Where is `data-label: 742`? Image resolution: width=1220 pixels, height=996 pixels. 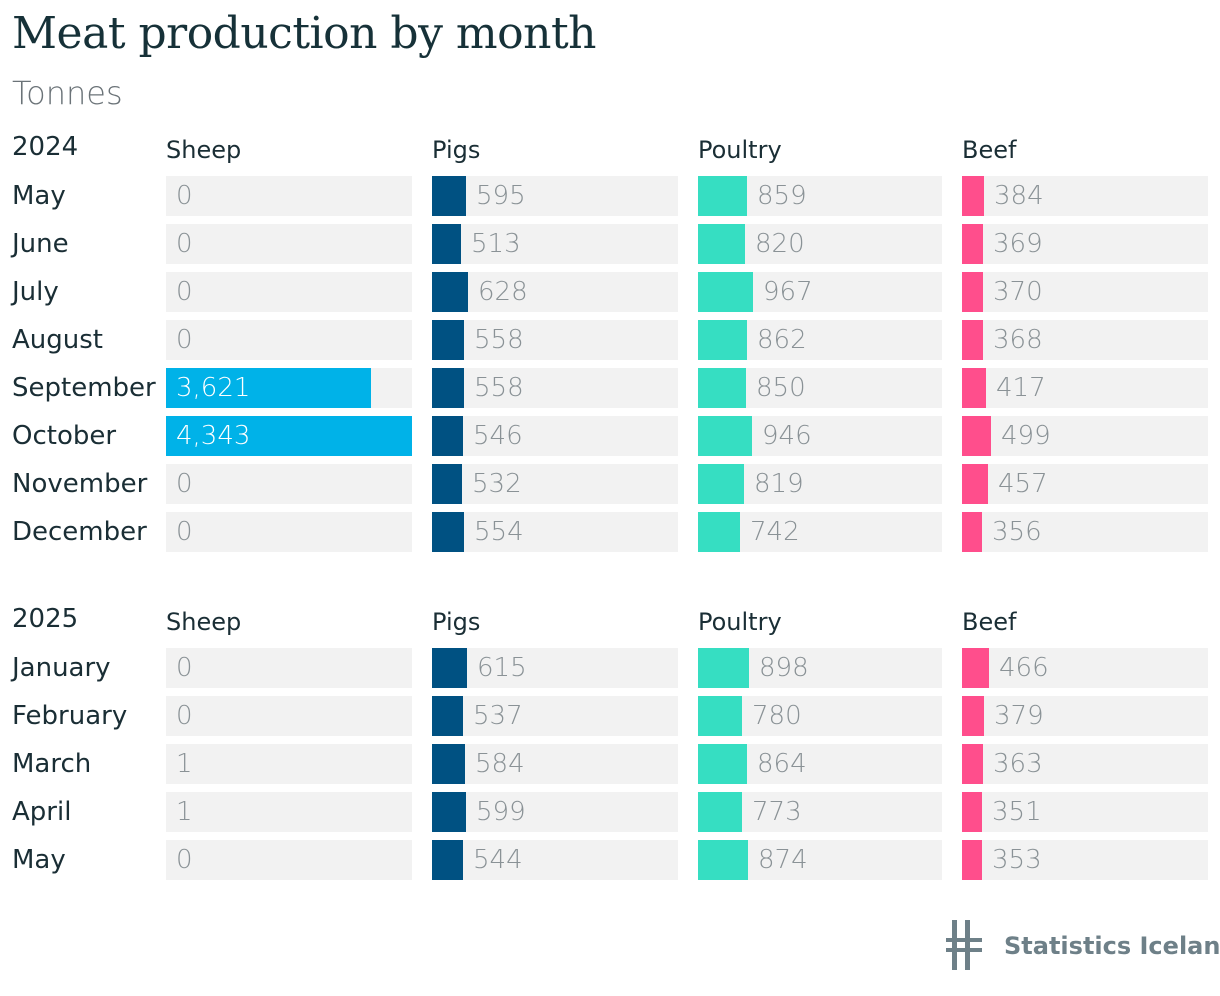 data-label: 742 is located at coordinates (775, 532).